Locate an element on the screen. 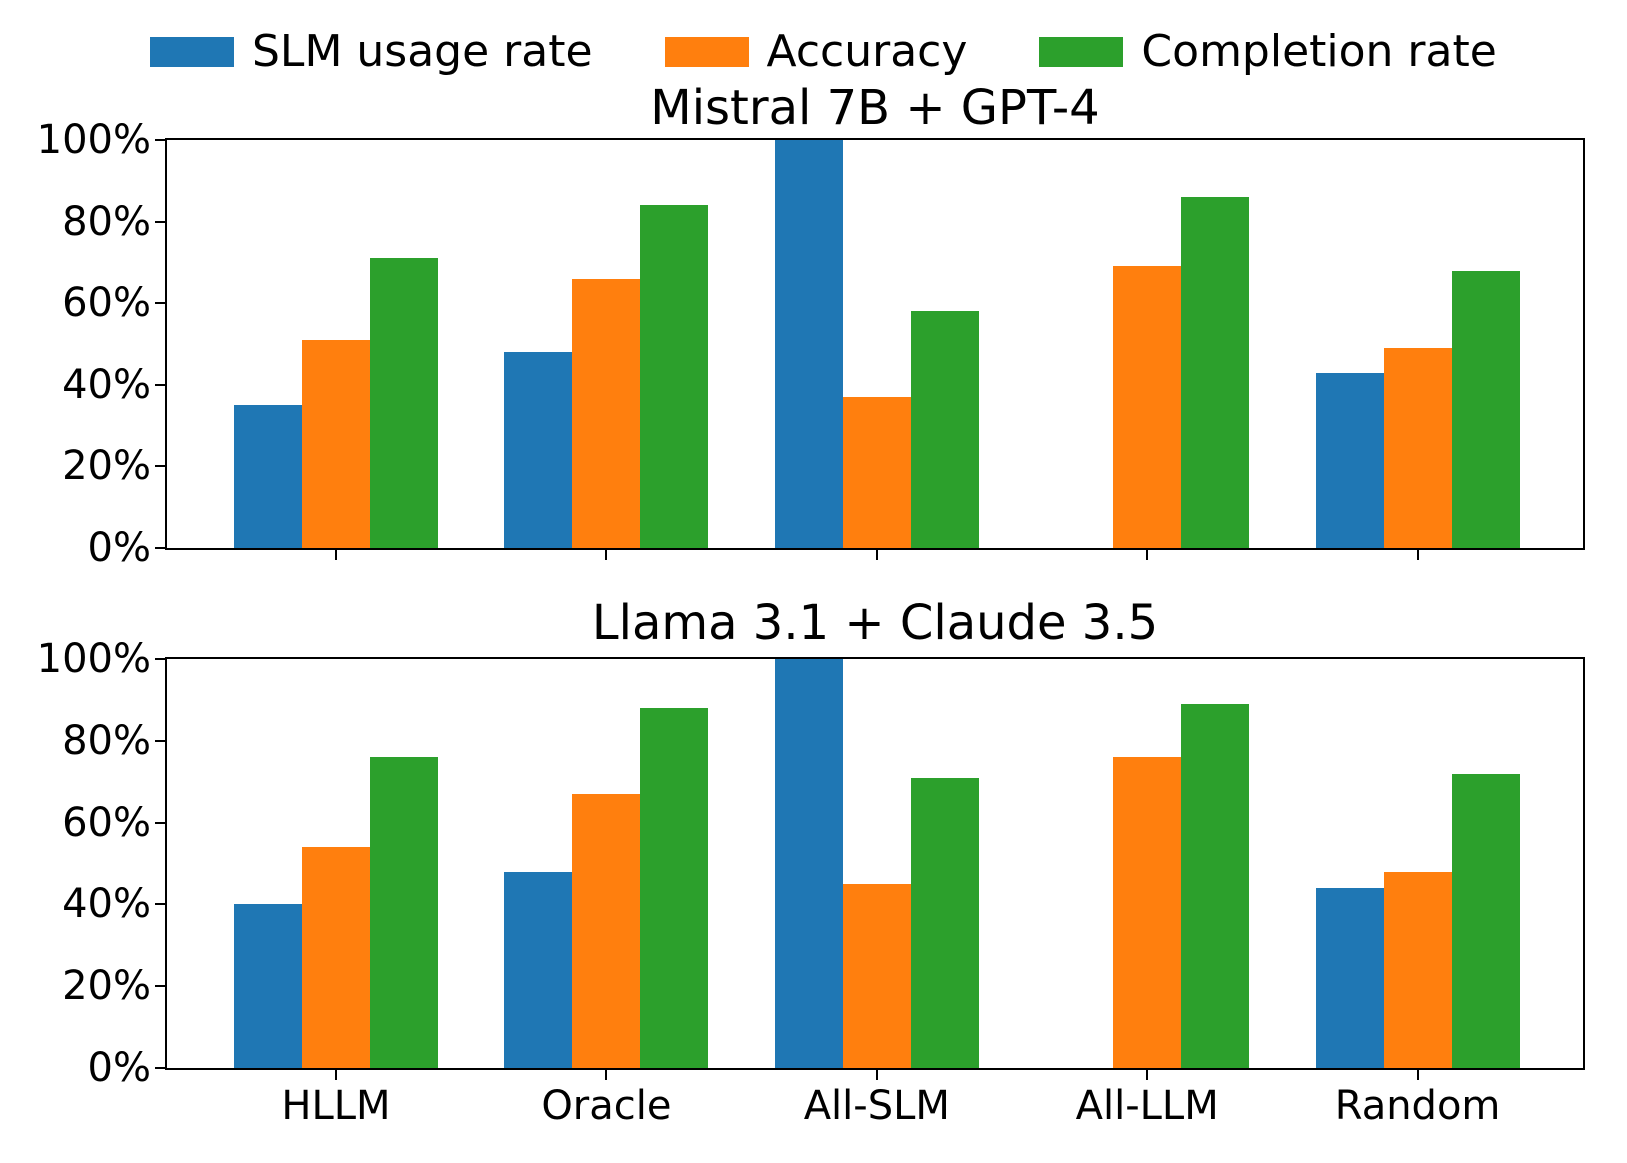  legend-swatch-completion-rate is located at coordinates (1081, 52).